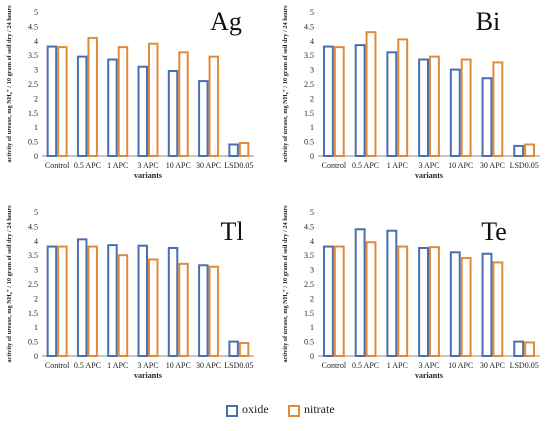 The height and width of the screenshot is (431, 550). What do you see at coordinates (494, 231) in the screenshot?
I see `panel-title: Te` at bounding box center [494, 231].